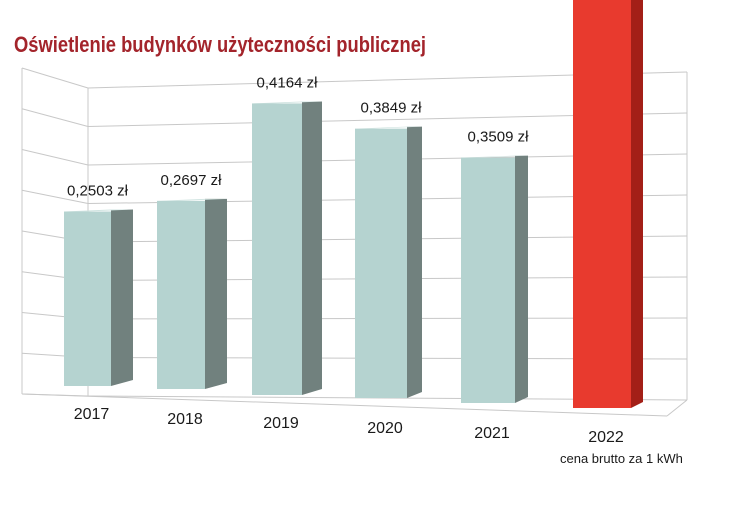 The height and width of the screenshot is (508, 741). What do you see at coordinates (344, 405) in the screenshot?
I see `floor-front-edge` at bounding box center [344, 405].